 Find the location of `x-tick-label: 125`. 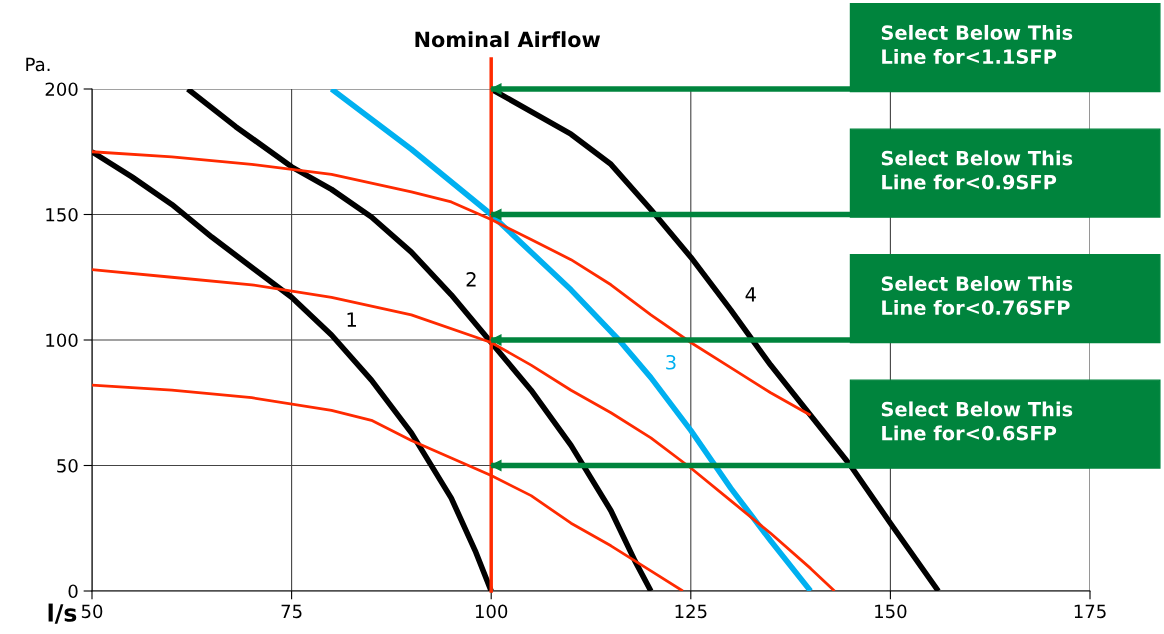

x-tick-label: 125 is located at coordinates (691, 611).